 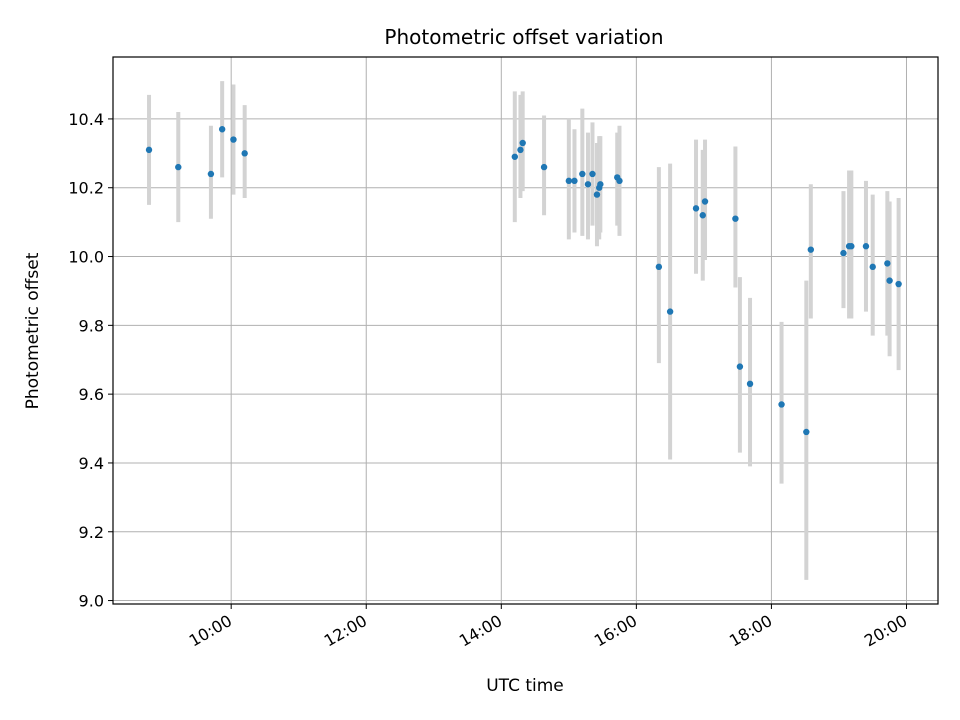 What do you see at coordinates (86, 119) in the screenshot?
I see `y-tick-label: 10.4` at bounding box center [86, 119].